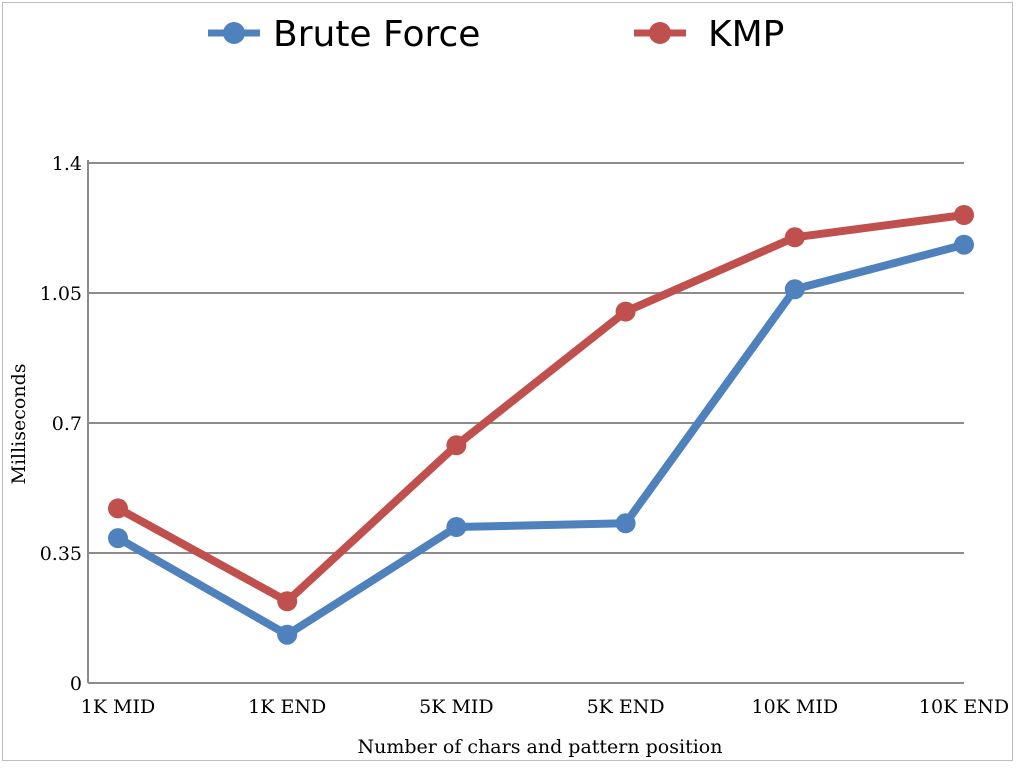 Image resolution: width=1020 pixels, height=770 pixels. Describe the element at coordinates (456, 707) in the screenshot. I see `x-tick-label: 5K MID` at that location.